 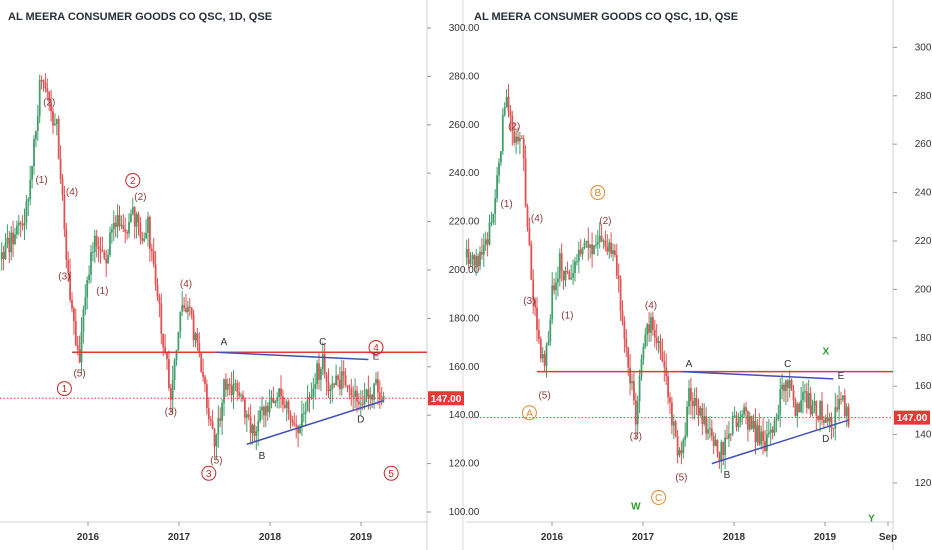 What do you see at coordinates (552, 537) in the screenshot?
I see `x-tick-label: 2016` at bounding box center [552, 537].